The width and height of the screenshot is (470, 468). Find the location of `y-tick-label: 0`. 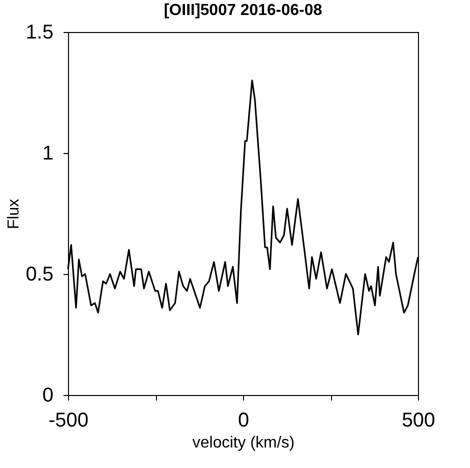

y-tick-label: 0 is located at coordinates (48, 395).